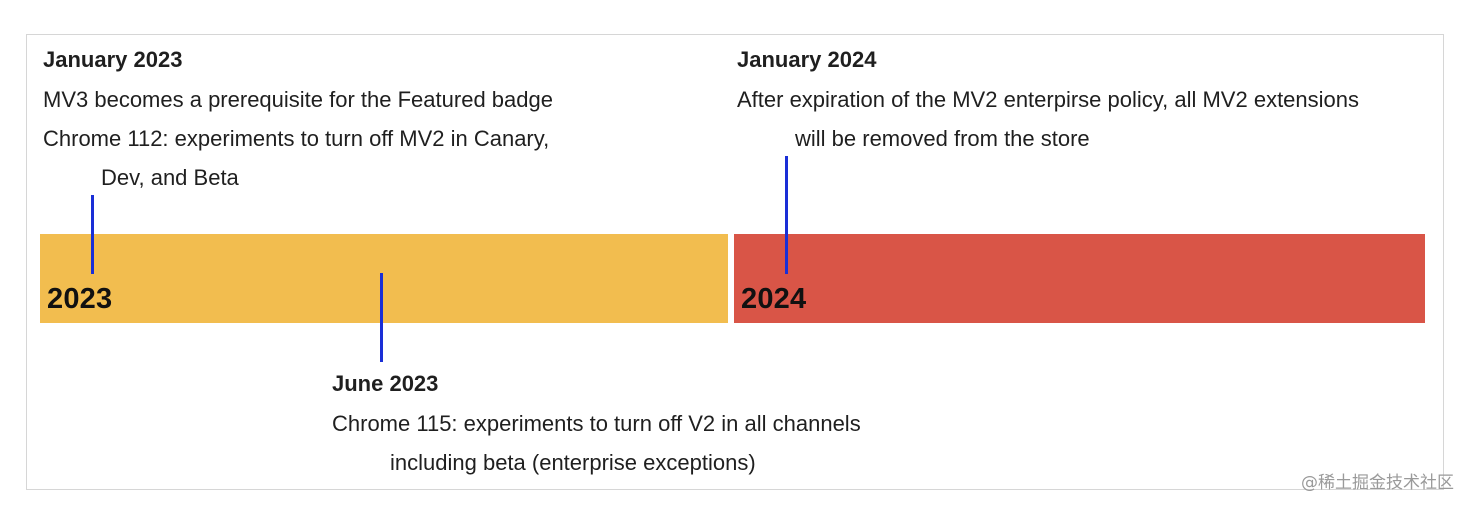 The height and width of the screenshot is (506, 1470). Describe the element at coordinates (381, 317) in the screenshot. I see `tick-june-2023` at that location.